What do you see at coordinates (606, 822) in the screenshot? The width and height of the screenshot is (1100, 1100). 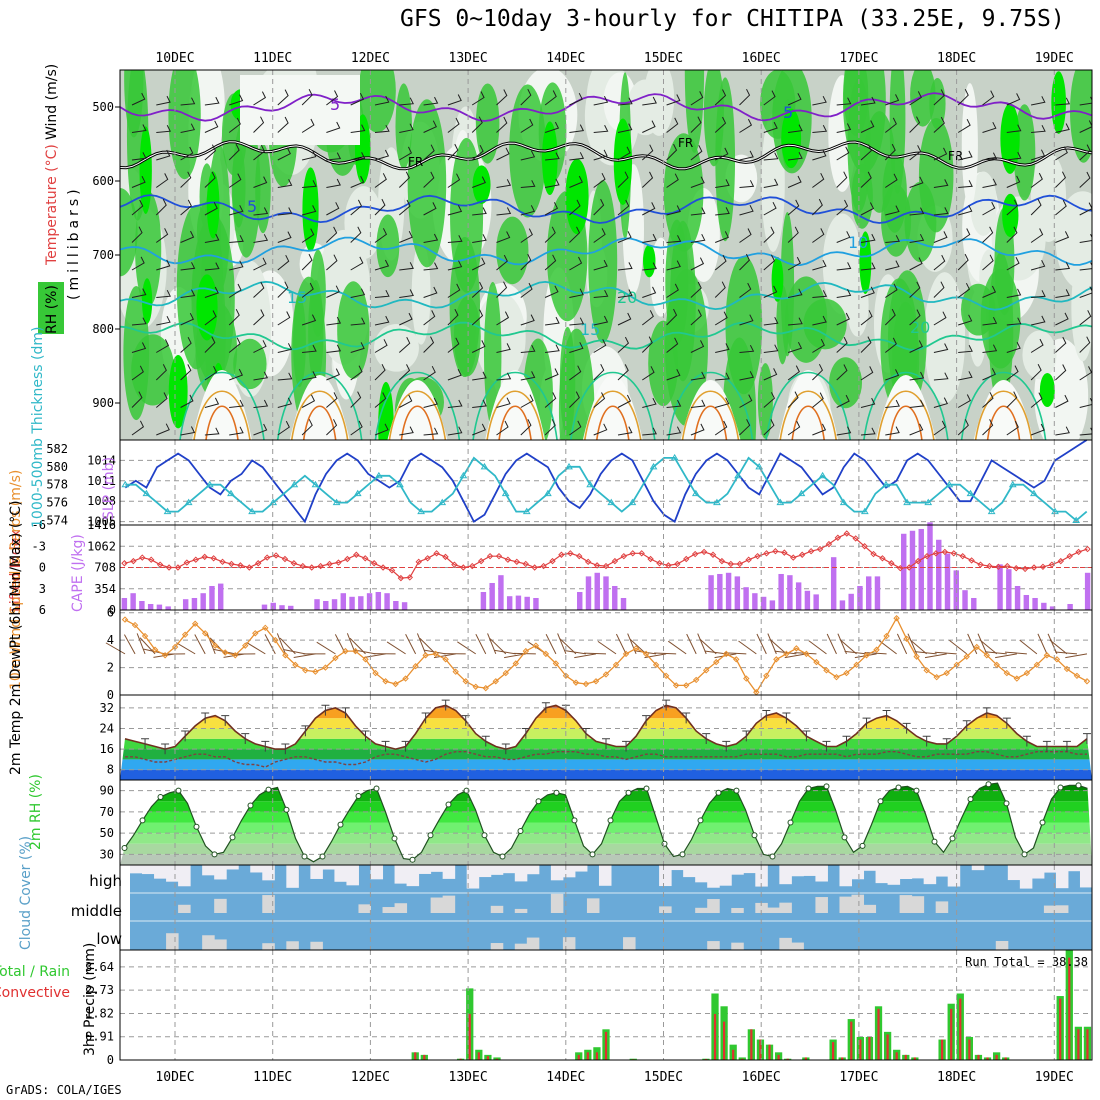 I see `rh-line` at bounding box center [606, 822].